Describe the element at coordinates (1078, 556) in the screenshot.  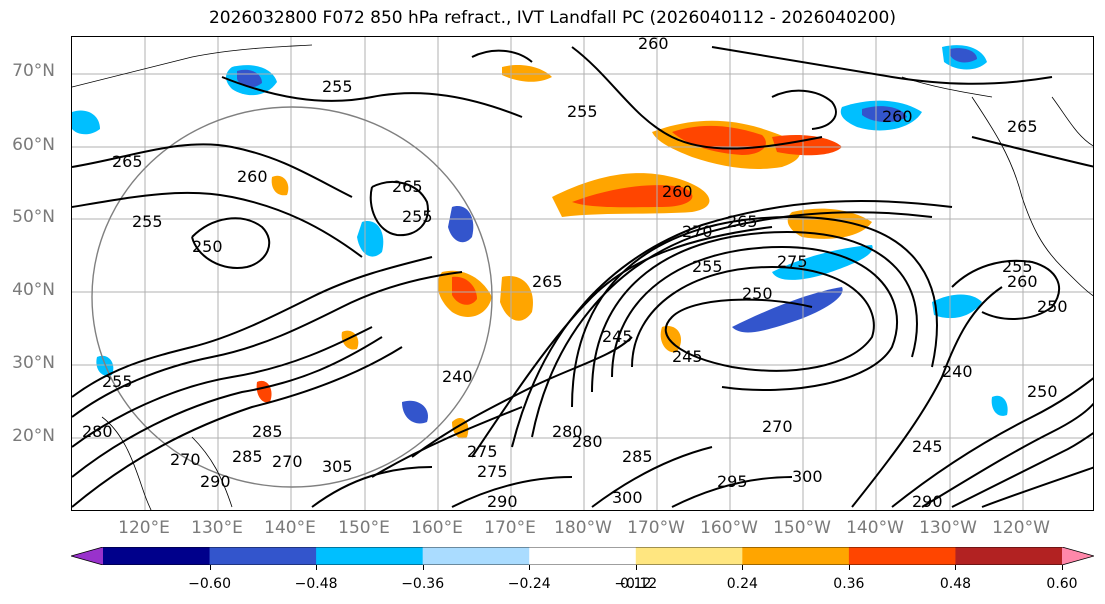
I see `colorbar-extend-high` at that location.